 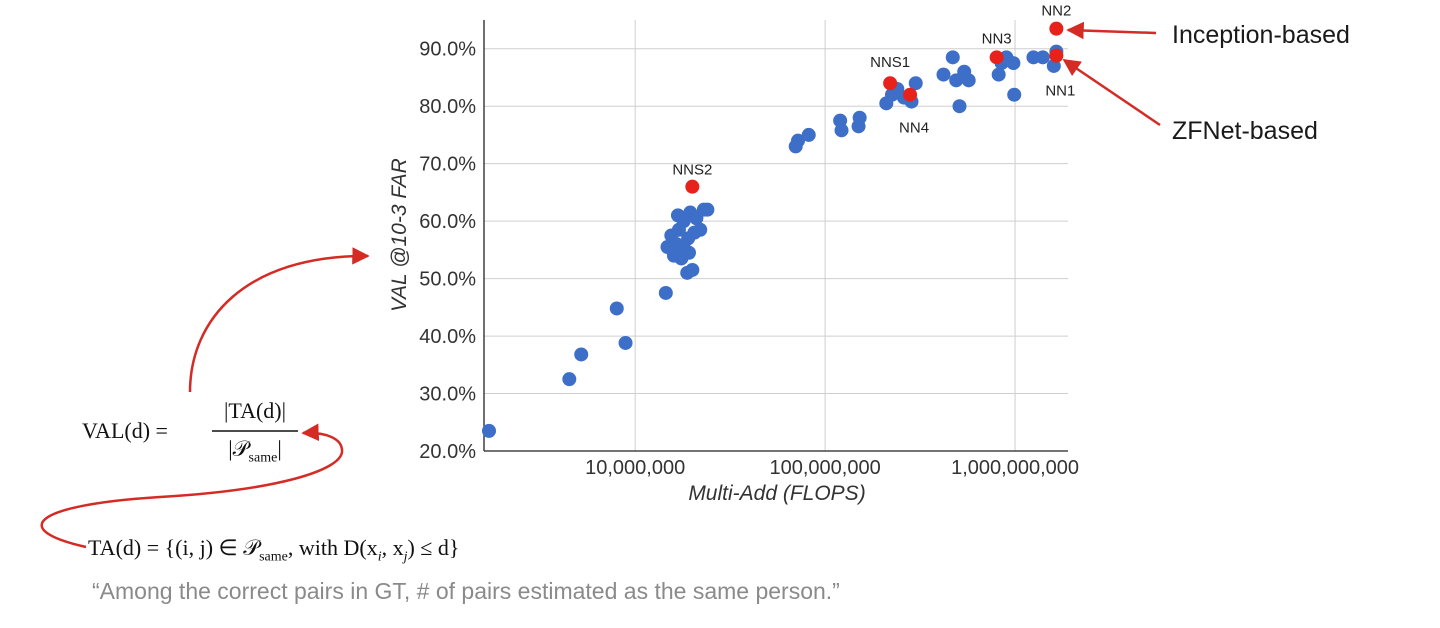 I want to click on highlight-point-nn2, so click(x=1056, y=28).